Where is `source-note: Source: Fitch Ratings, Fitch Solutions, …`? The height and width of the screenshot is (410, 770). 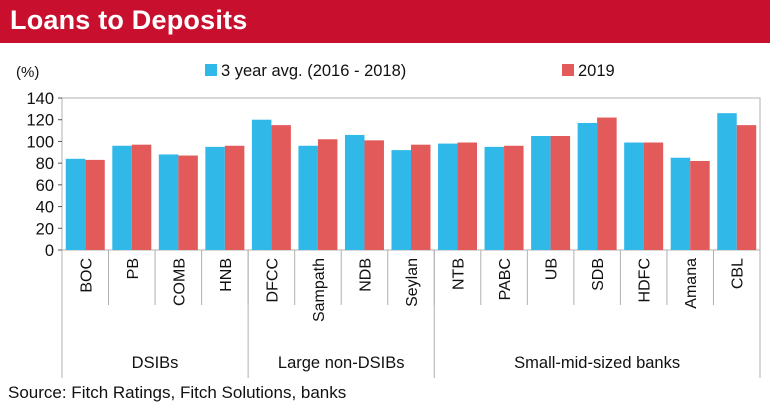
source-note: Source: Fitch Ratings, Fitch Solutions, … is located at coordinates (177, 392).